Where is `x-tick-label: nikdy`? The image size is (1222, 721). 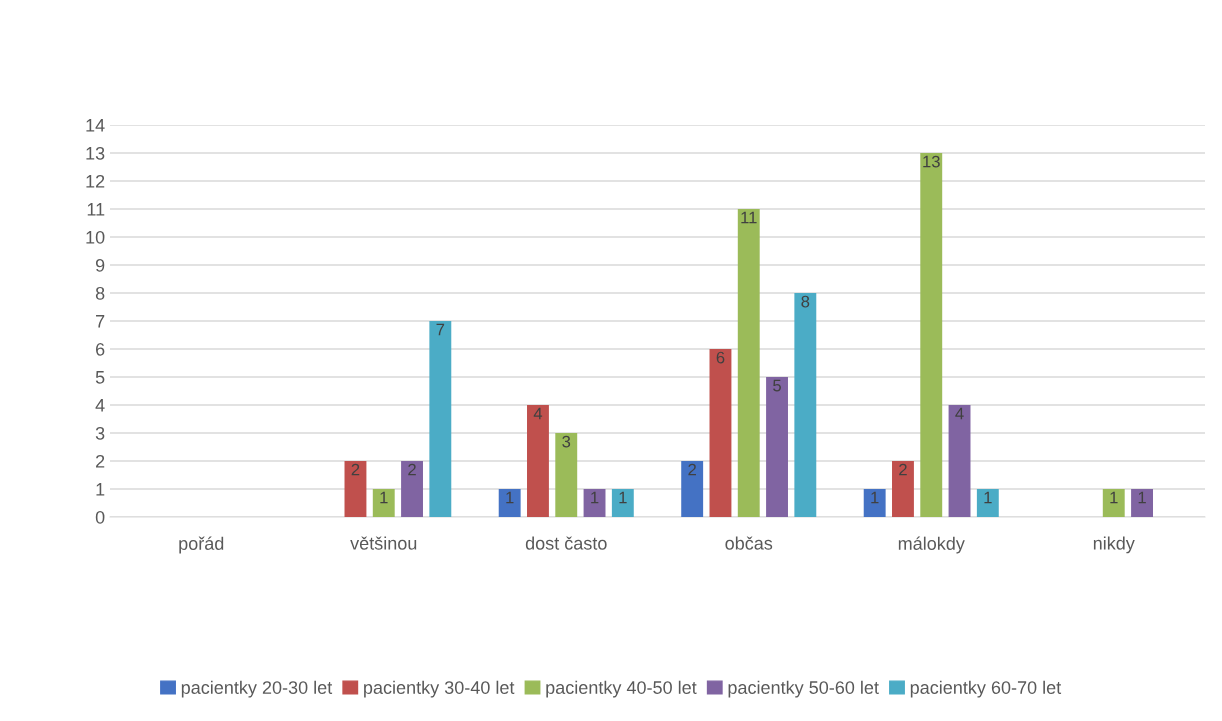
x-tick-label: nikdy is located at coordinates (1114, 545).